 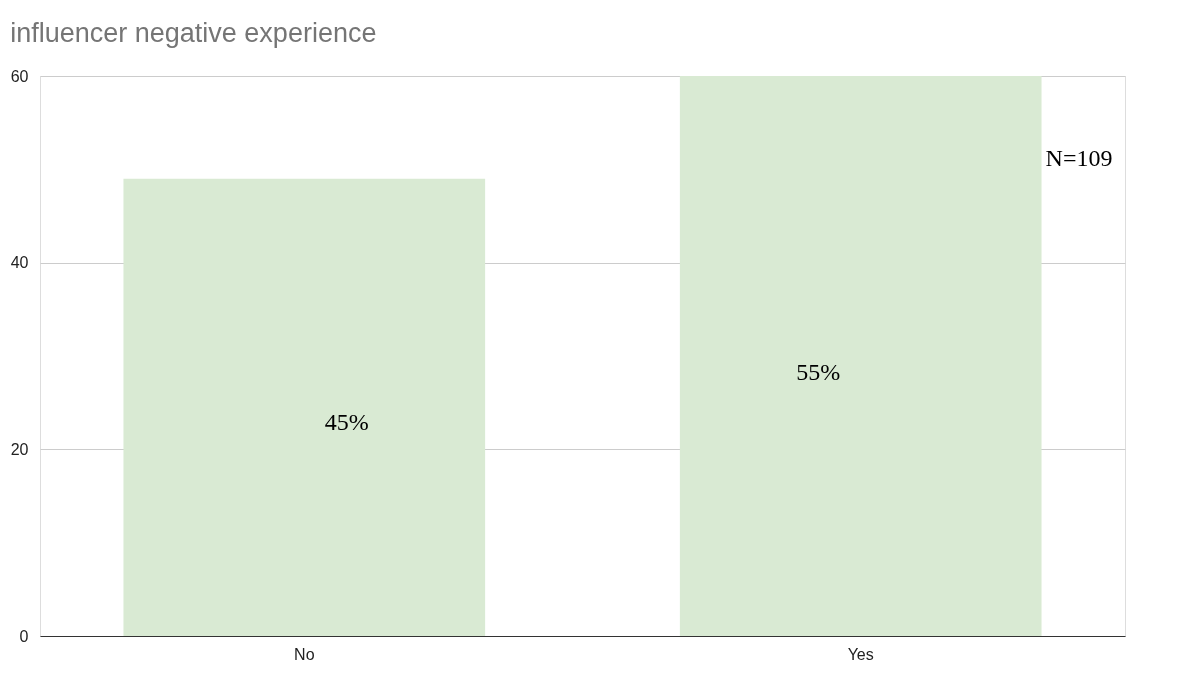 What do you see at coordinates (304, 654) in the screenshot?
I see `x-tick-label: No` at bounding box center [304, 654].